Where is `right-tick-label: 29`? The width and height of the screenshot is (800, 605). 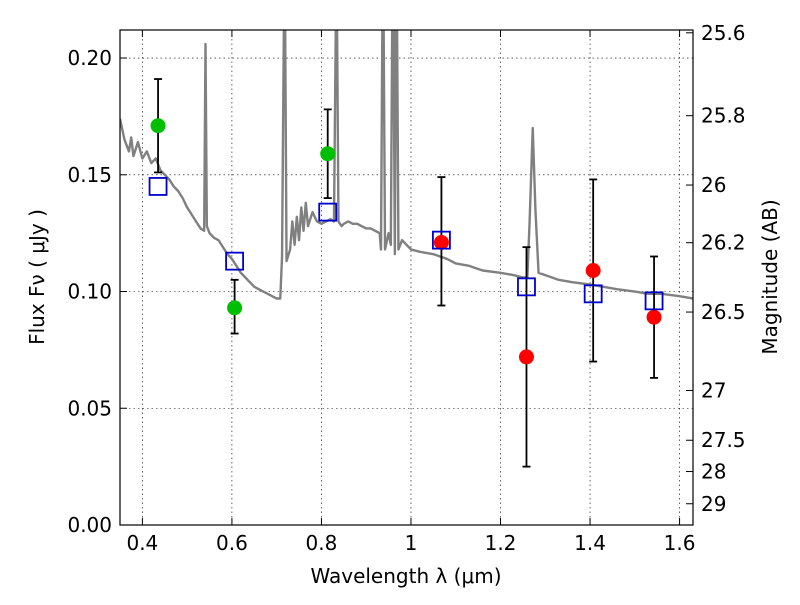 right-tick-label: 29 is located at coordinates (713, 504).